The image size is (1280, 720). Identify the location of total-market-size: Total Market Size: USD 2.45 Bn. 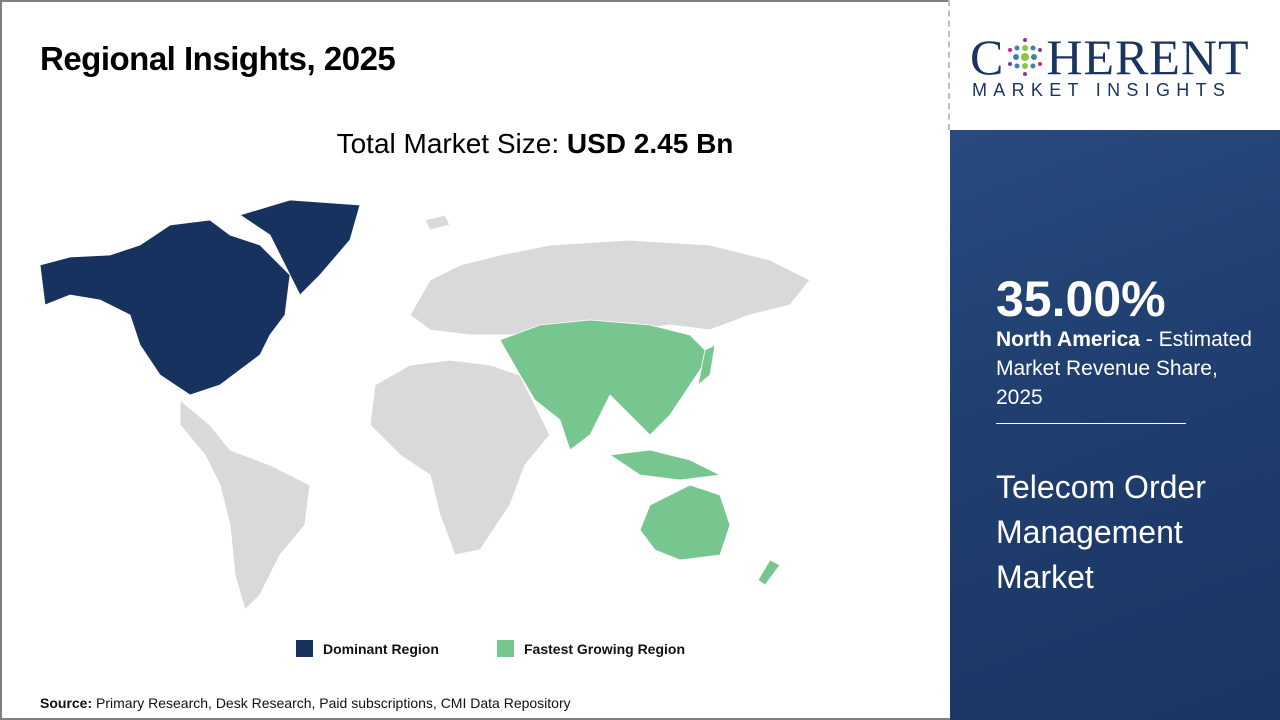
(535, 144).